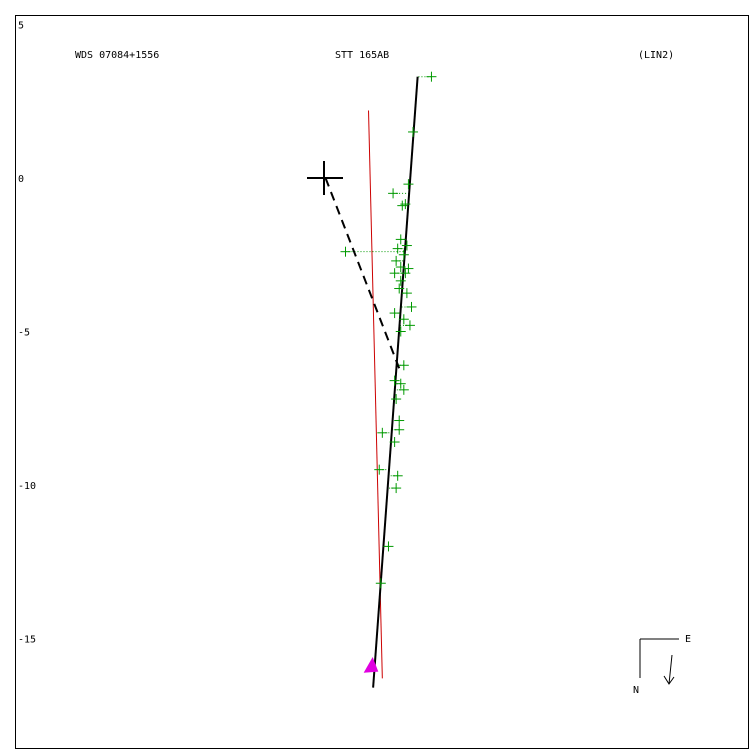  I want to click on primary-star-layer, so click(325, 178).